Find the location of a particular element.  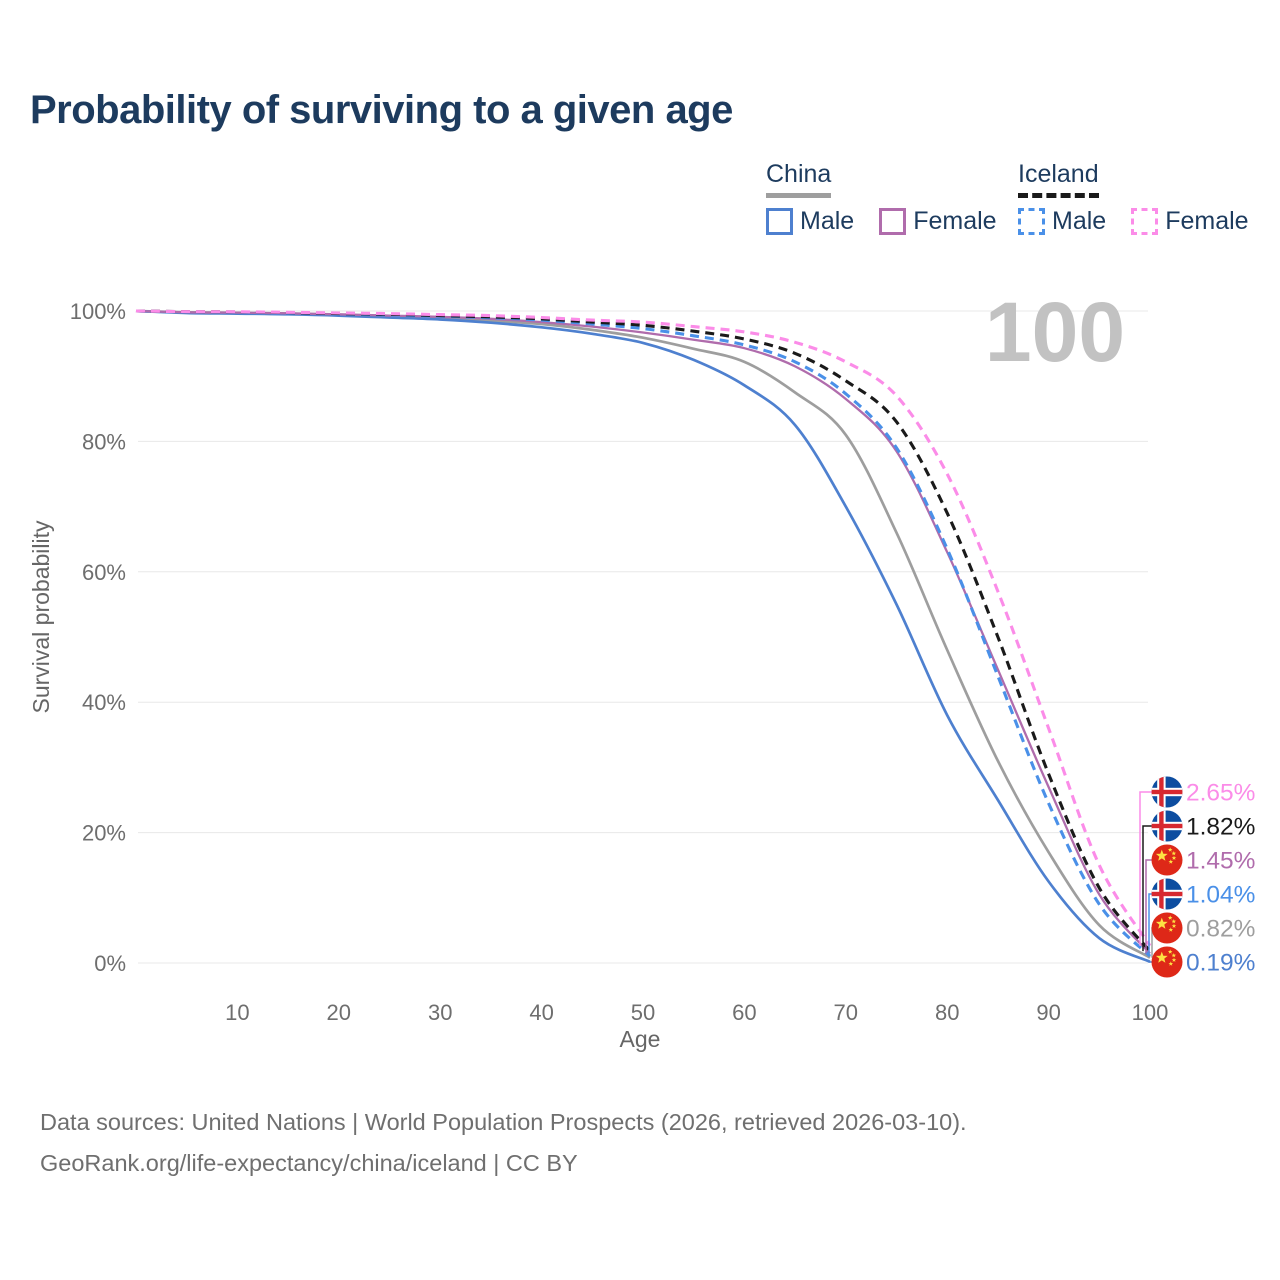

legend-item-iceland-female: Female is located at coordinates (1190, 221).